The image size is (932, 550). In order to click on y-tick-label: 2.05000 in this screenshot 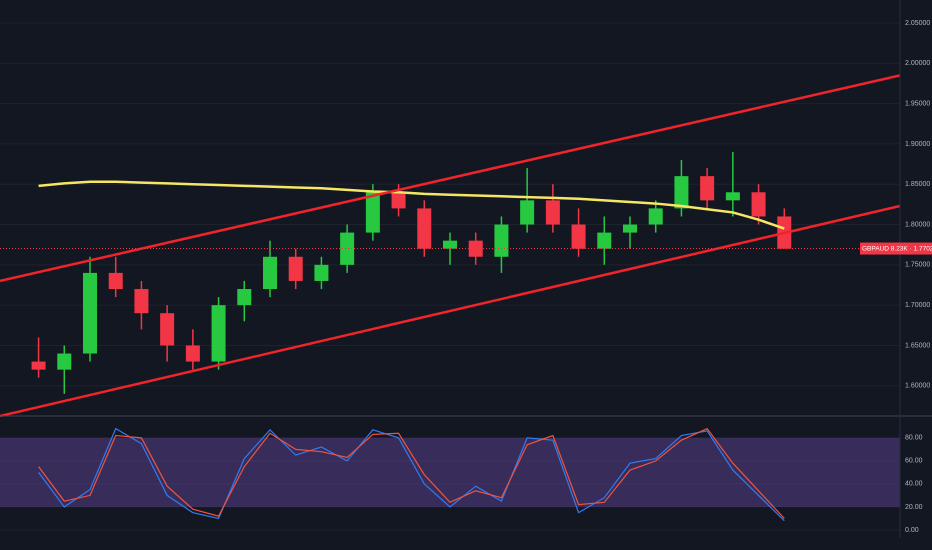, I will do `click(917, 23)`.